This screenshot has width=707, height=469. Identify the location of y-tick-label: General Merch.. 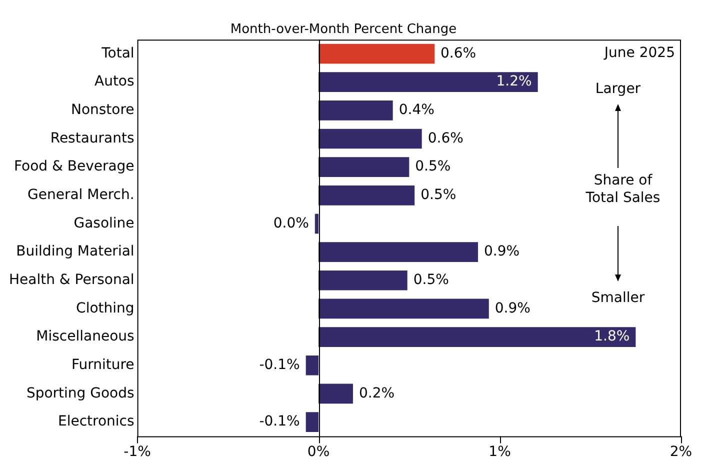
(81, 195).